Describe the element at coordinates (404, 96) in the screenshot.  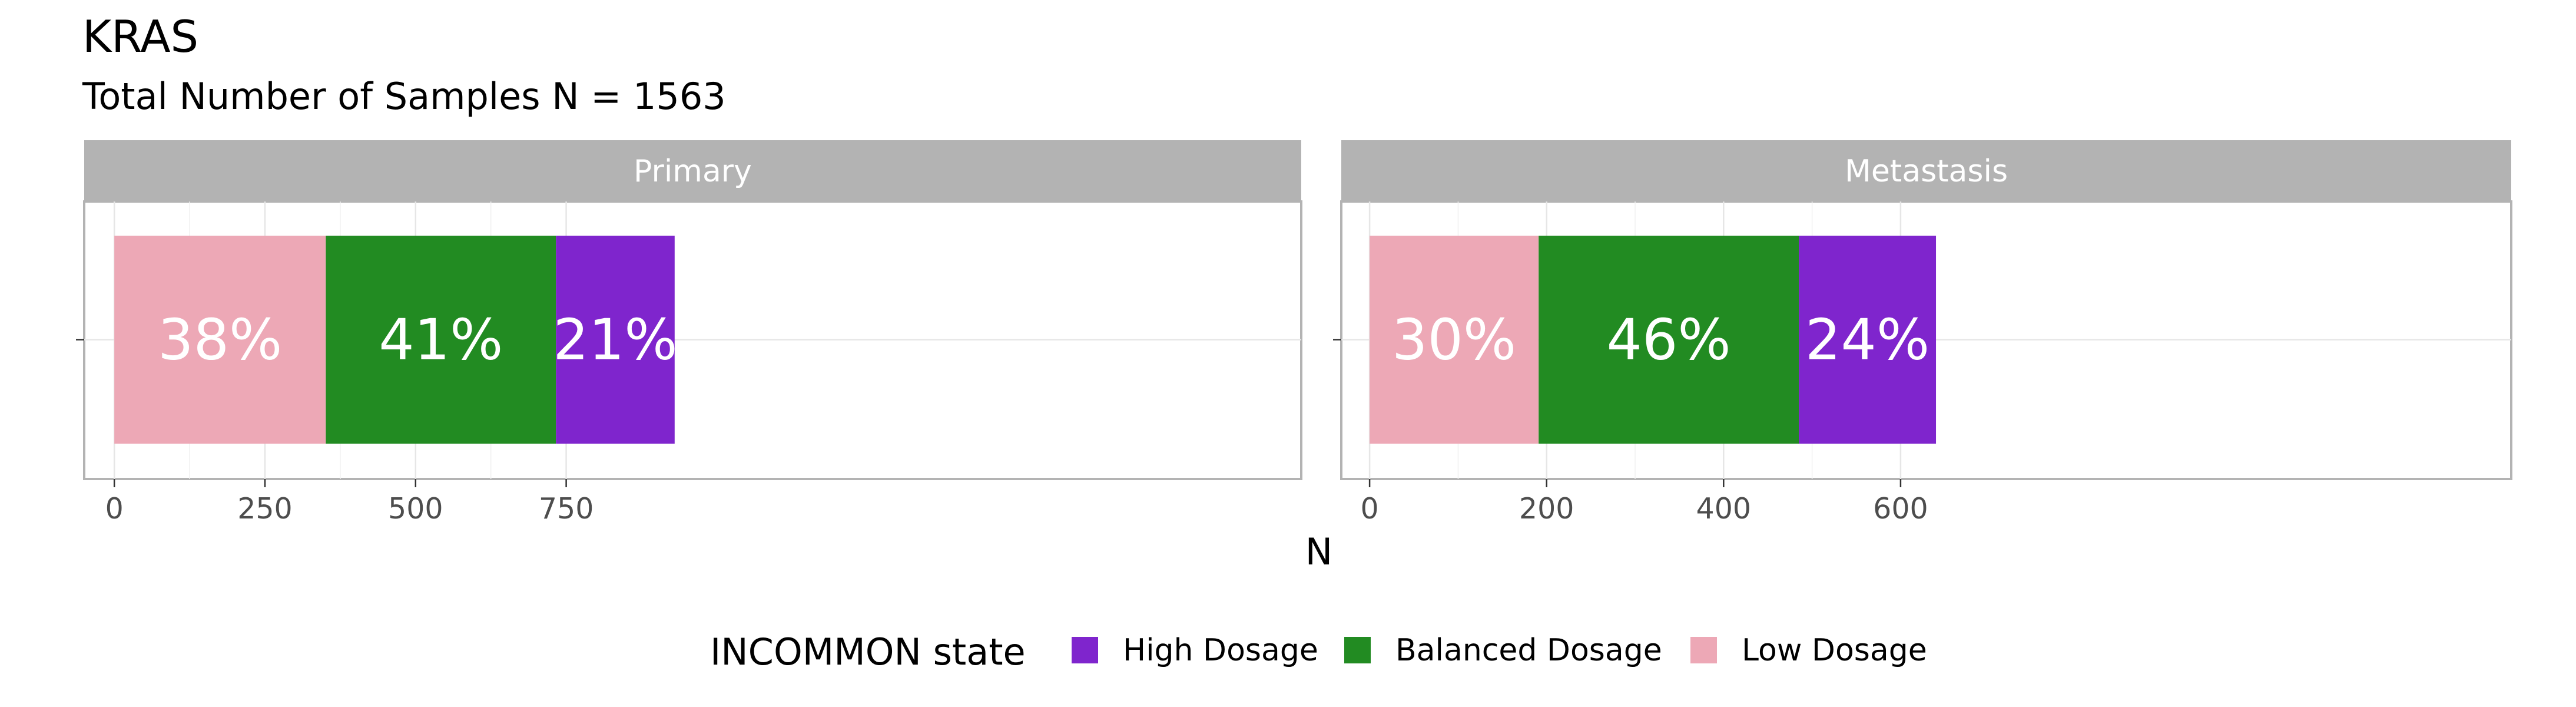
I see `chart-subtitle: Total Number of Samples N = 1563` at that location.